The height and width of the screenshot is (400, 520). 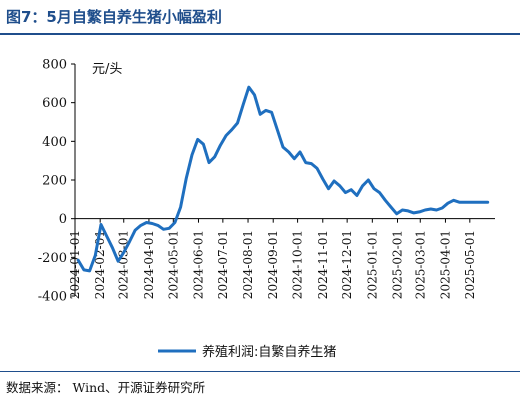 I want to click on y-axis: -400 -200 0 200 400 600 800, so click(x=57, y=181).